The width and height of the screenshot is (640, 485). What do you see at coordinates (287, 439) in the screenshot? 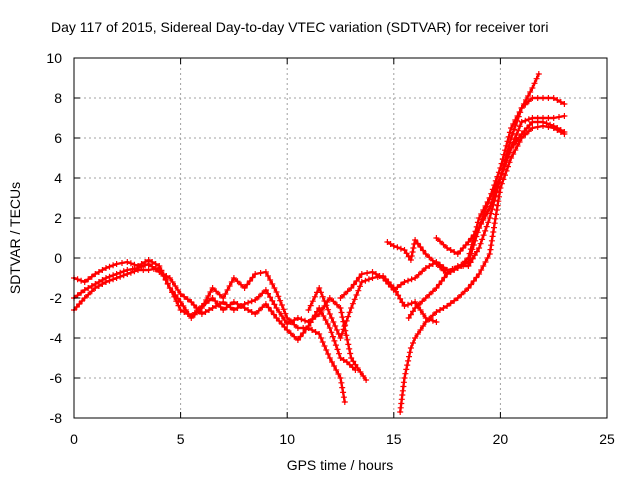
I see `x-tick-label: 10` at bounding box center [287, 439].